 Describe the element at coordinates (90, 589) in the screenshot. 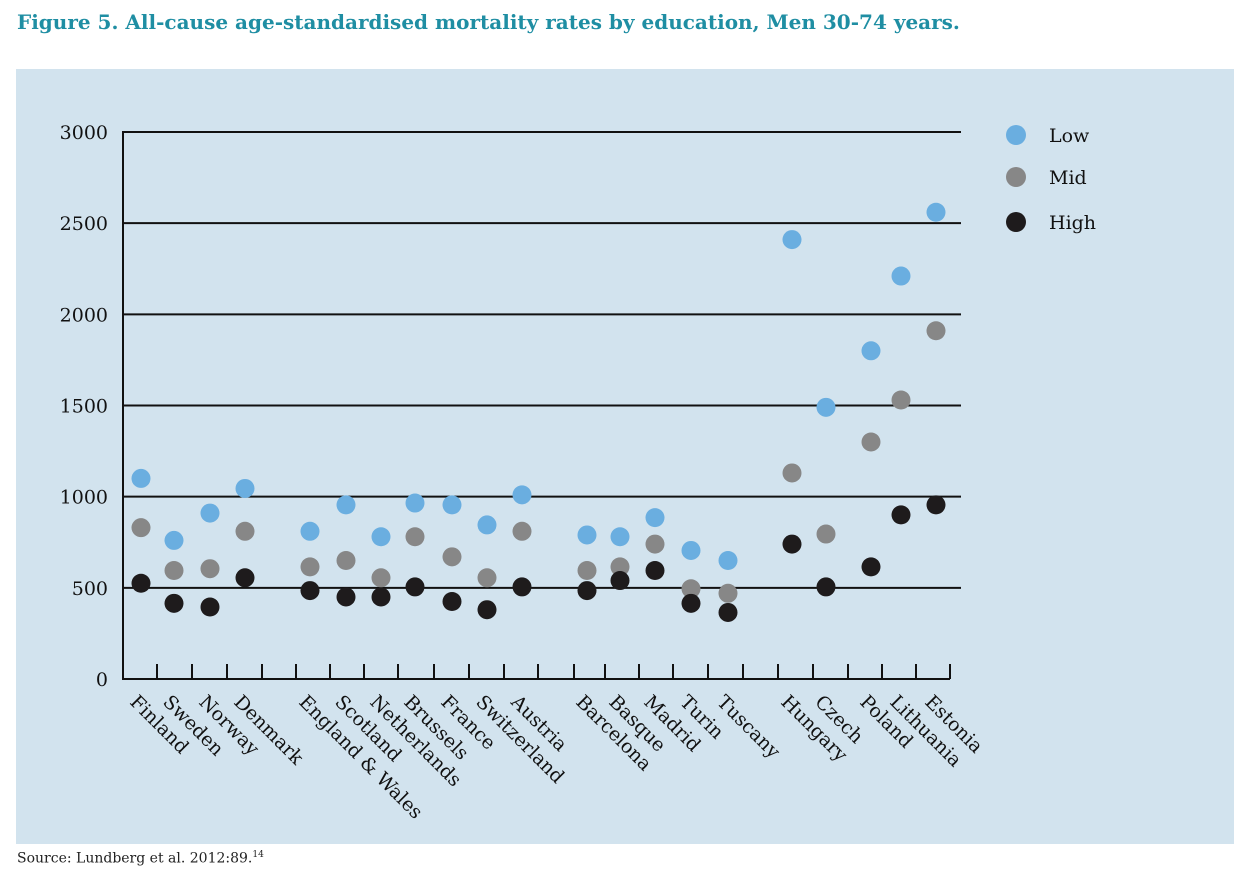

I see `y-tick-label-500: 500` at that location.